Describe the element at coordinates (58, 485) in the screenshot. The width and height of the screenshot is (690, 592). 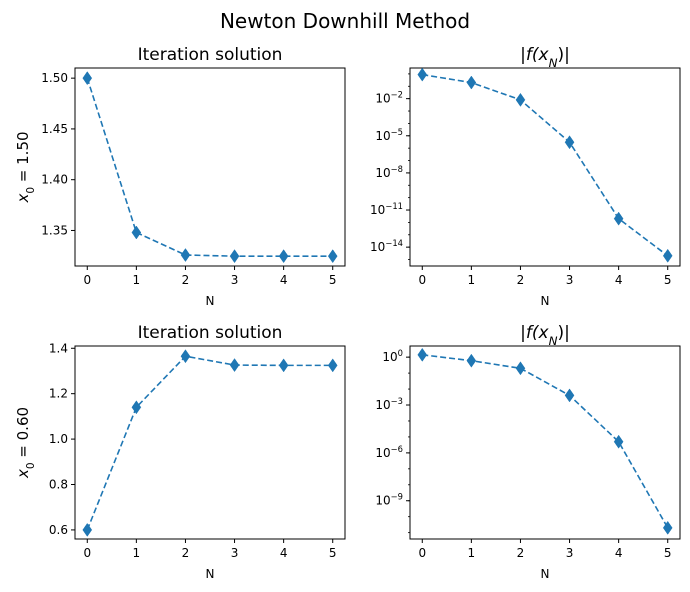
I see `y-tick-label: 0.8` at that location.